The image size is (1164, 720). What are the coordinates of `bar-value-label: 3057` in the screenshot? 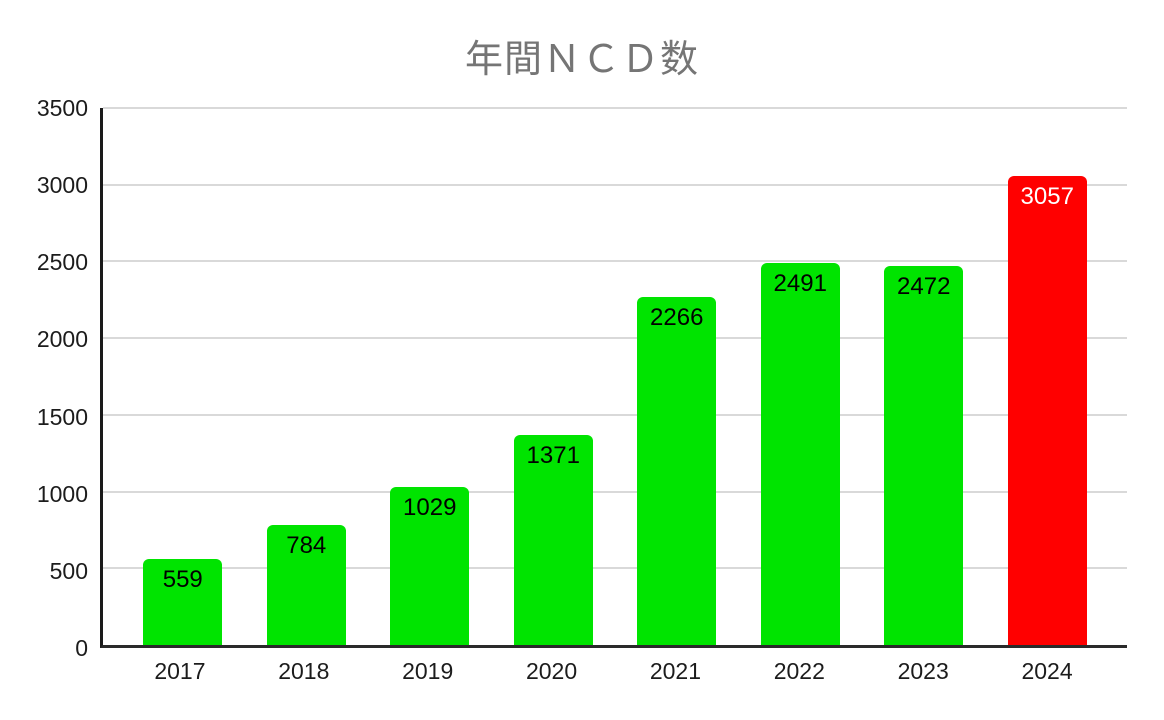 It's located at (1047, 196).